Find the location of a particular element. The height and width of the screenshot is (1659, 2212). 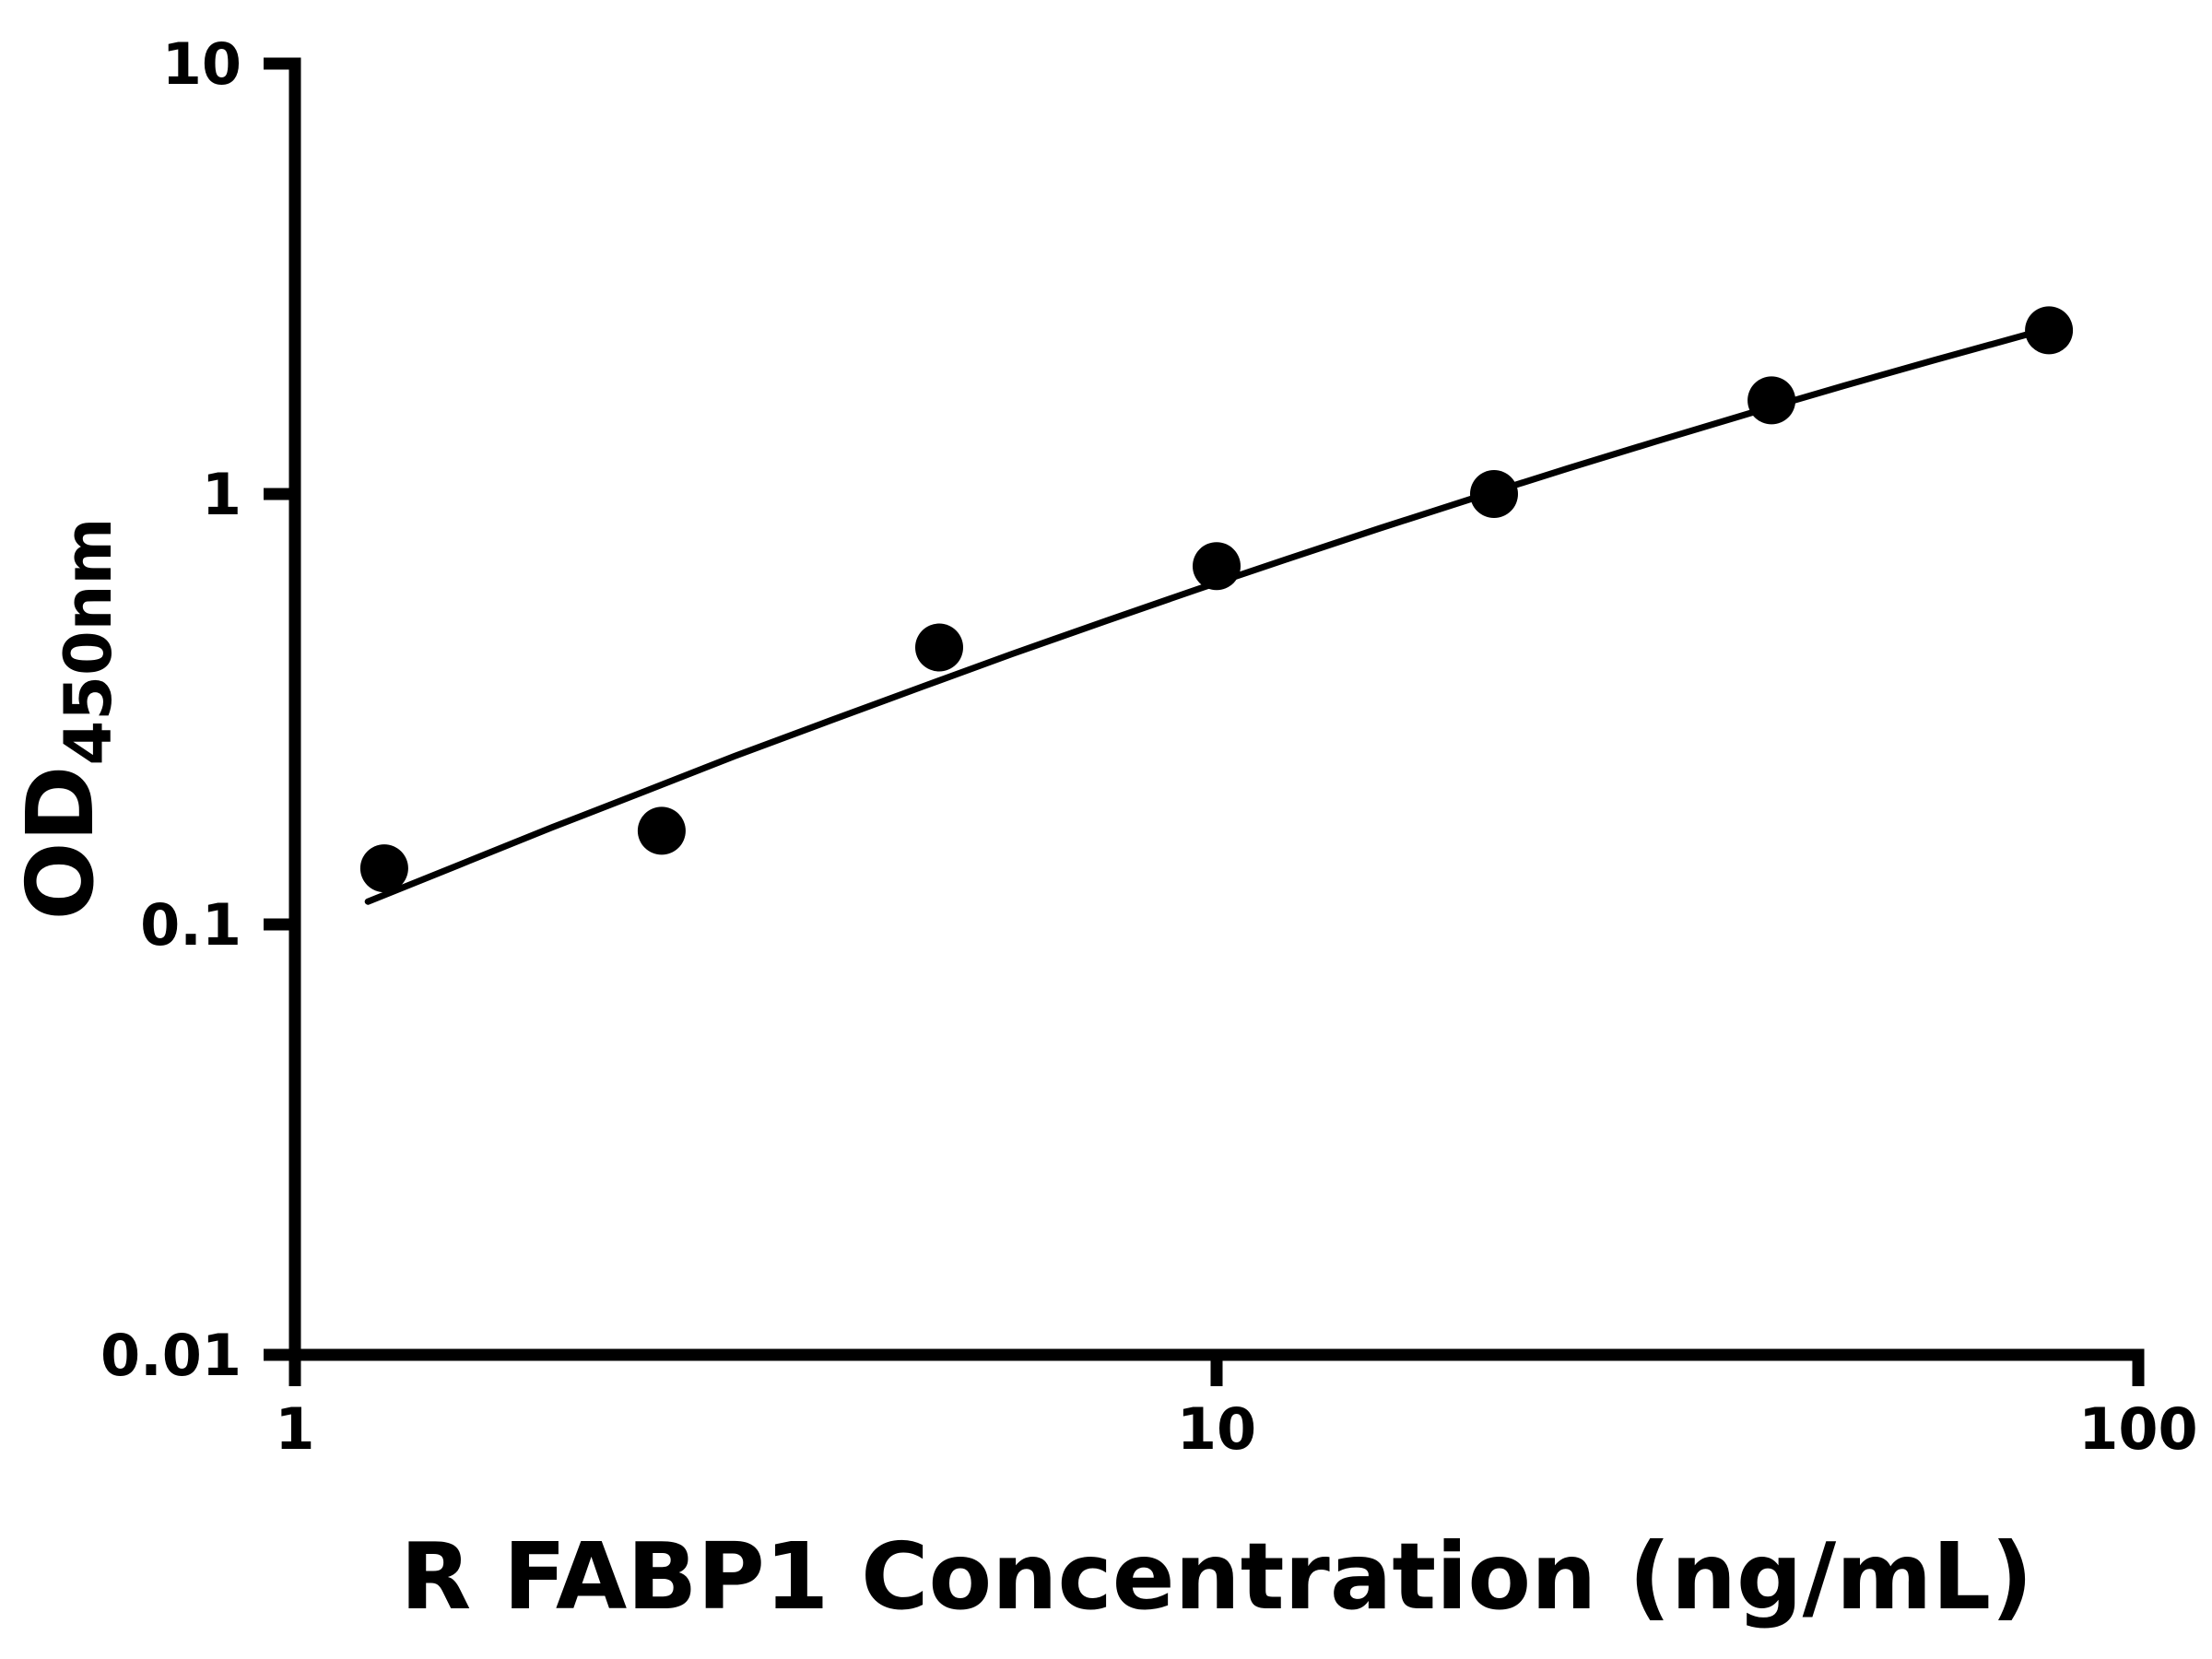

y-axis-title-subscript: 450nm is located at coordinates (88, 642).